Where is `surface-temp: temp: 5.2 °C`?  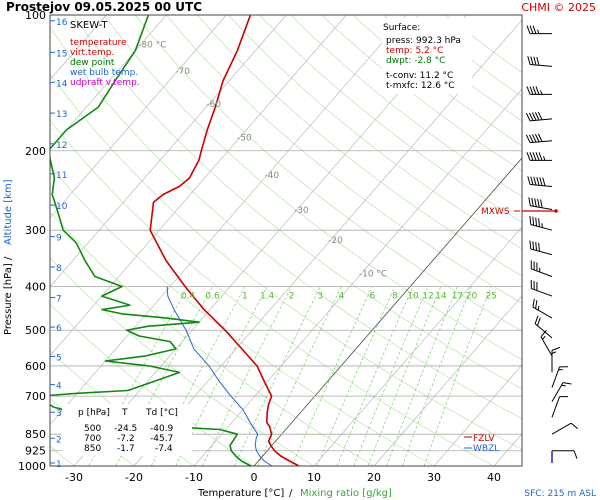
surface-temp: temp: 5.2 °C is located at coordinates (414, 51).